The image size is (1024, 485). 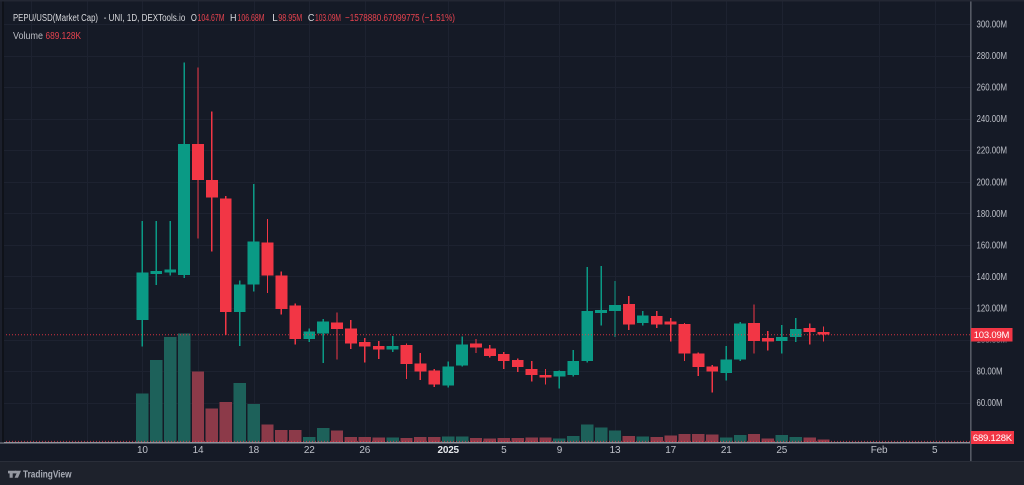 What do you see at coordinates (145, 18) in the screenshot?
I see `svg-text: - UNI, 1D, DEXTools.io` at bounding box center [145, 18].